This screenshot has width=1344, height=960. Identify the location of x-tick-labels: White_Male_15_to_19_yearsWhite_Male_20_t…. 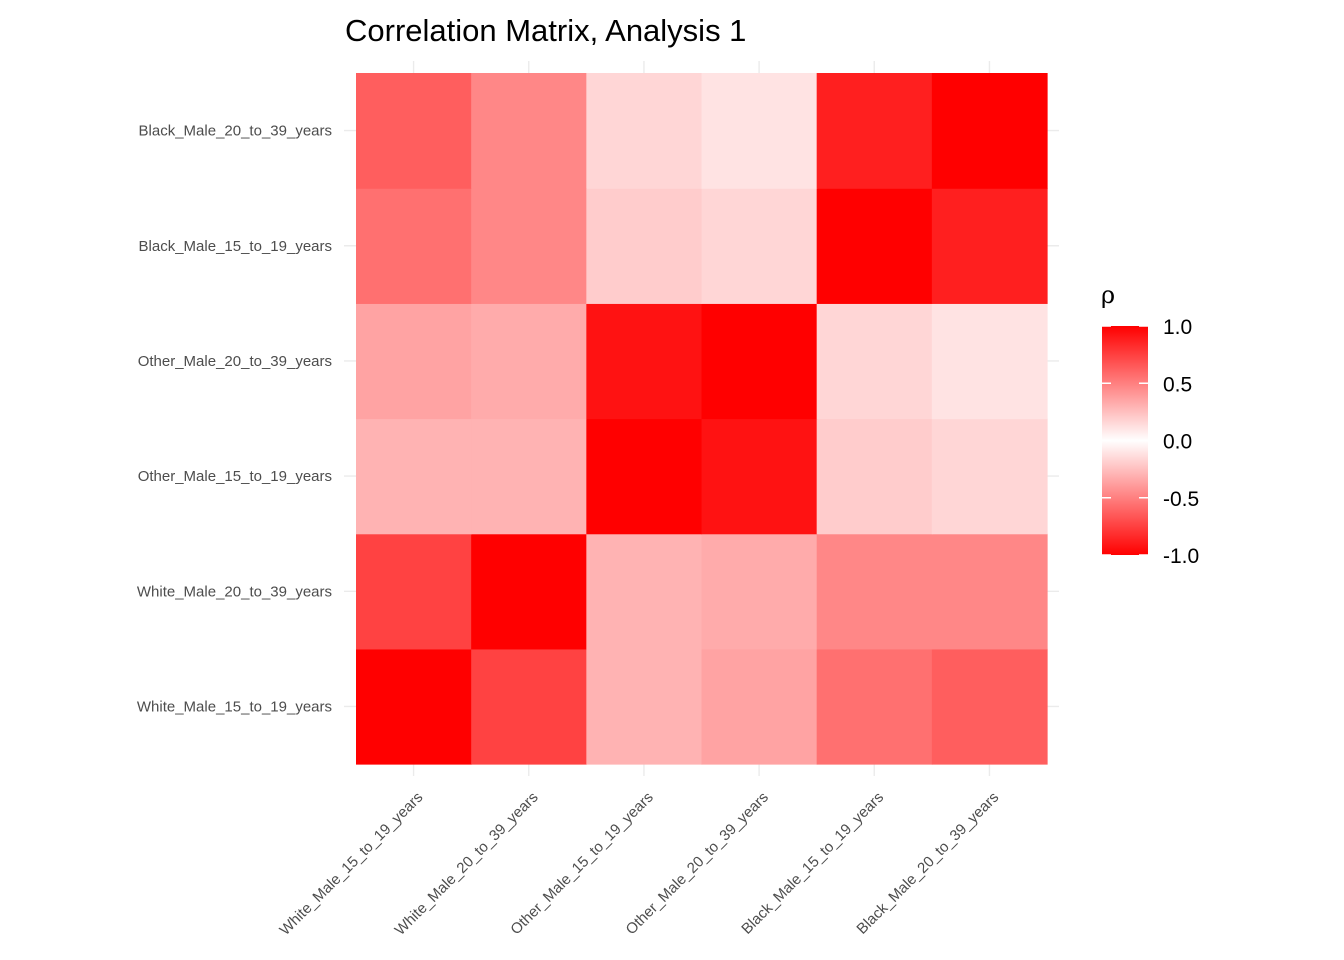
(639, 864).